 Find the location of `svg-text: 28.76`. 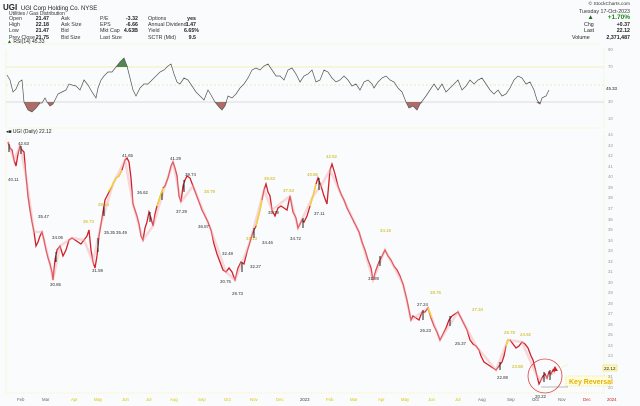

svg-text: 28.76 is located at coordinates (436, 292).